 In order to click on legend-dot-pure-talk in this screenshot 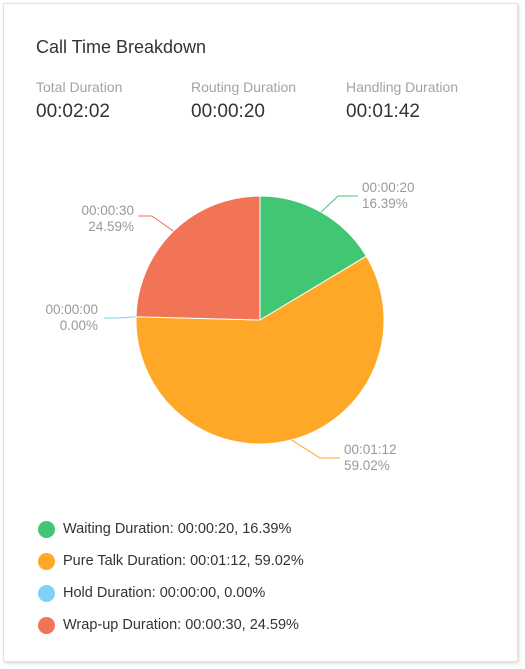, I will do `click(46, 561)`.